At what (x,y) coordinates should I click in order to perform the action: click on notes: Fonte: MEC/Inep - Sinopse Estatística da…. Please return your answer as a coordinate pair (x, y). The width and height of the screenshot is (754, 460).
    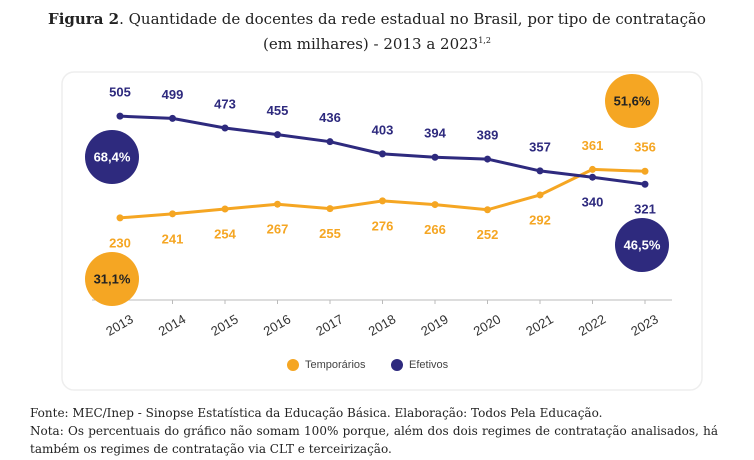
    Looking at the image, I should click on (374, 431).